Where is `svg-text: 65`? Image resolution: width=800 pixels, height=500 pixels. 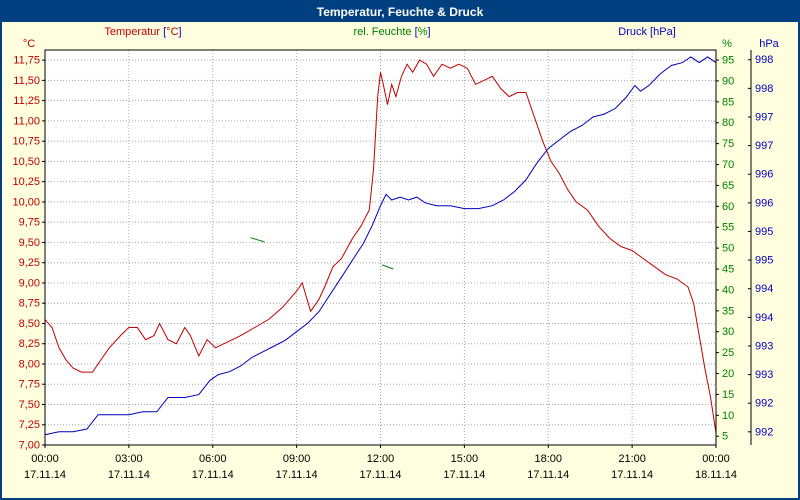
svg-text: 65 is located at coordinates (728, 186).